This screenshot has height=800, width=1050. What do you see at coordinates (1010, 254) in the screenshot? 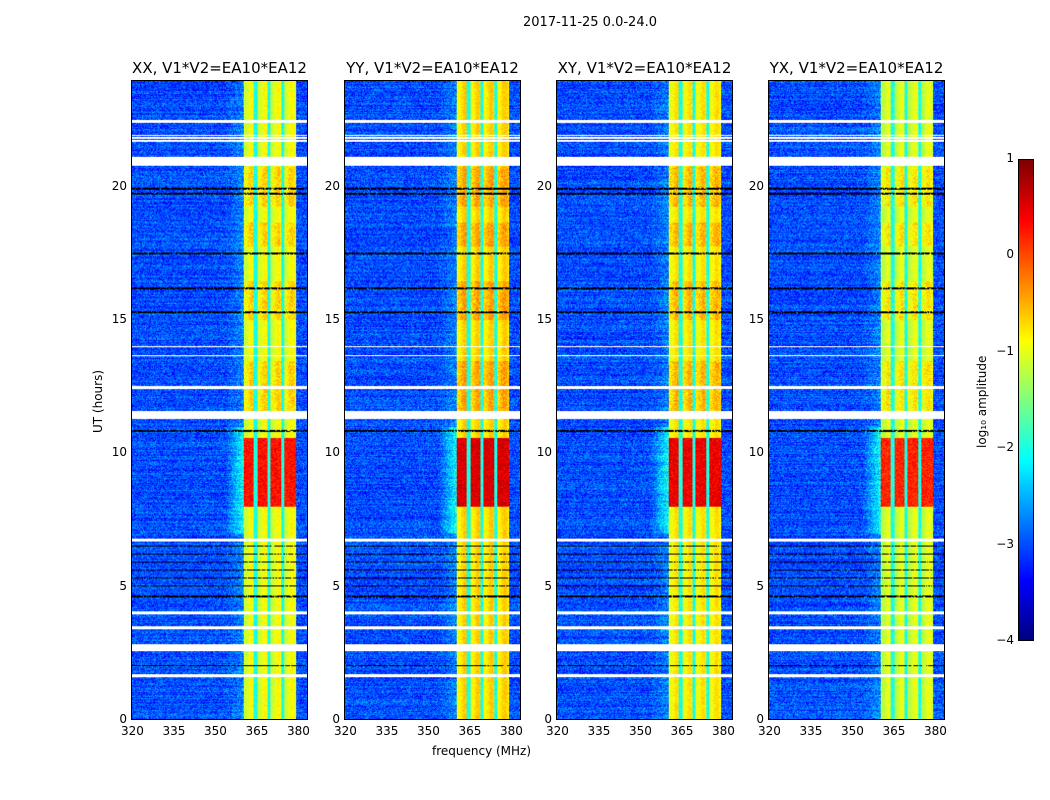
I see `colorbar-tick-label: 0` at bounding box center [1010, 254].